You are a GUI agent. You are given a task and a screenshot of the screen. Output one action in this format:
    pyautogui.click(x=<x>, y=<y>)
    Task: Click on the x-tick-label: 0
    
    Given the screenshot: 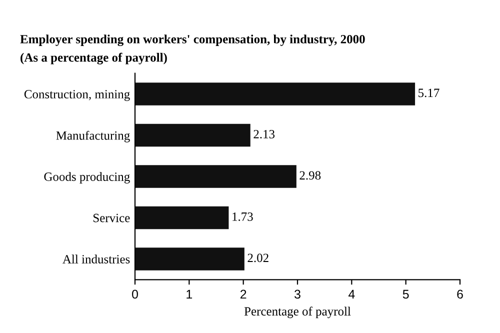 What is the action you would take?
    pyautogui.click(x=135, y=294)
    